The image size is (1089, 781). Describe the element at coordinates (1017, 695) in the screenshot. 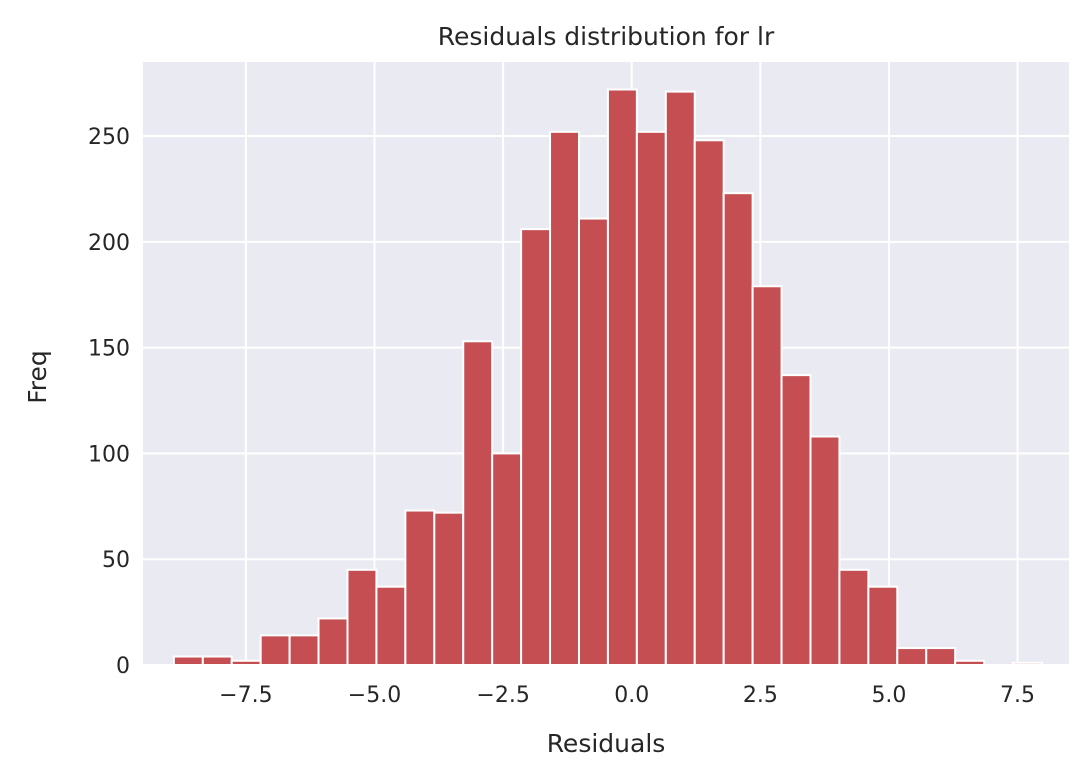

I see `x-tick-label: 7.5` at that location.